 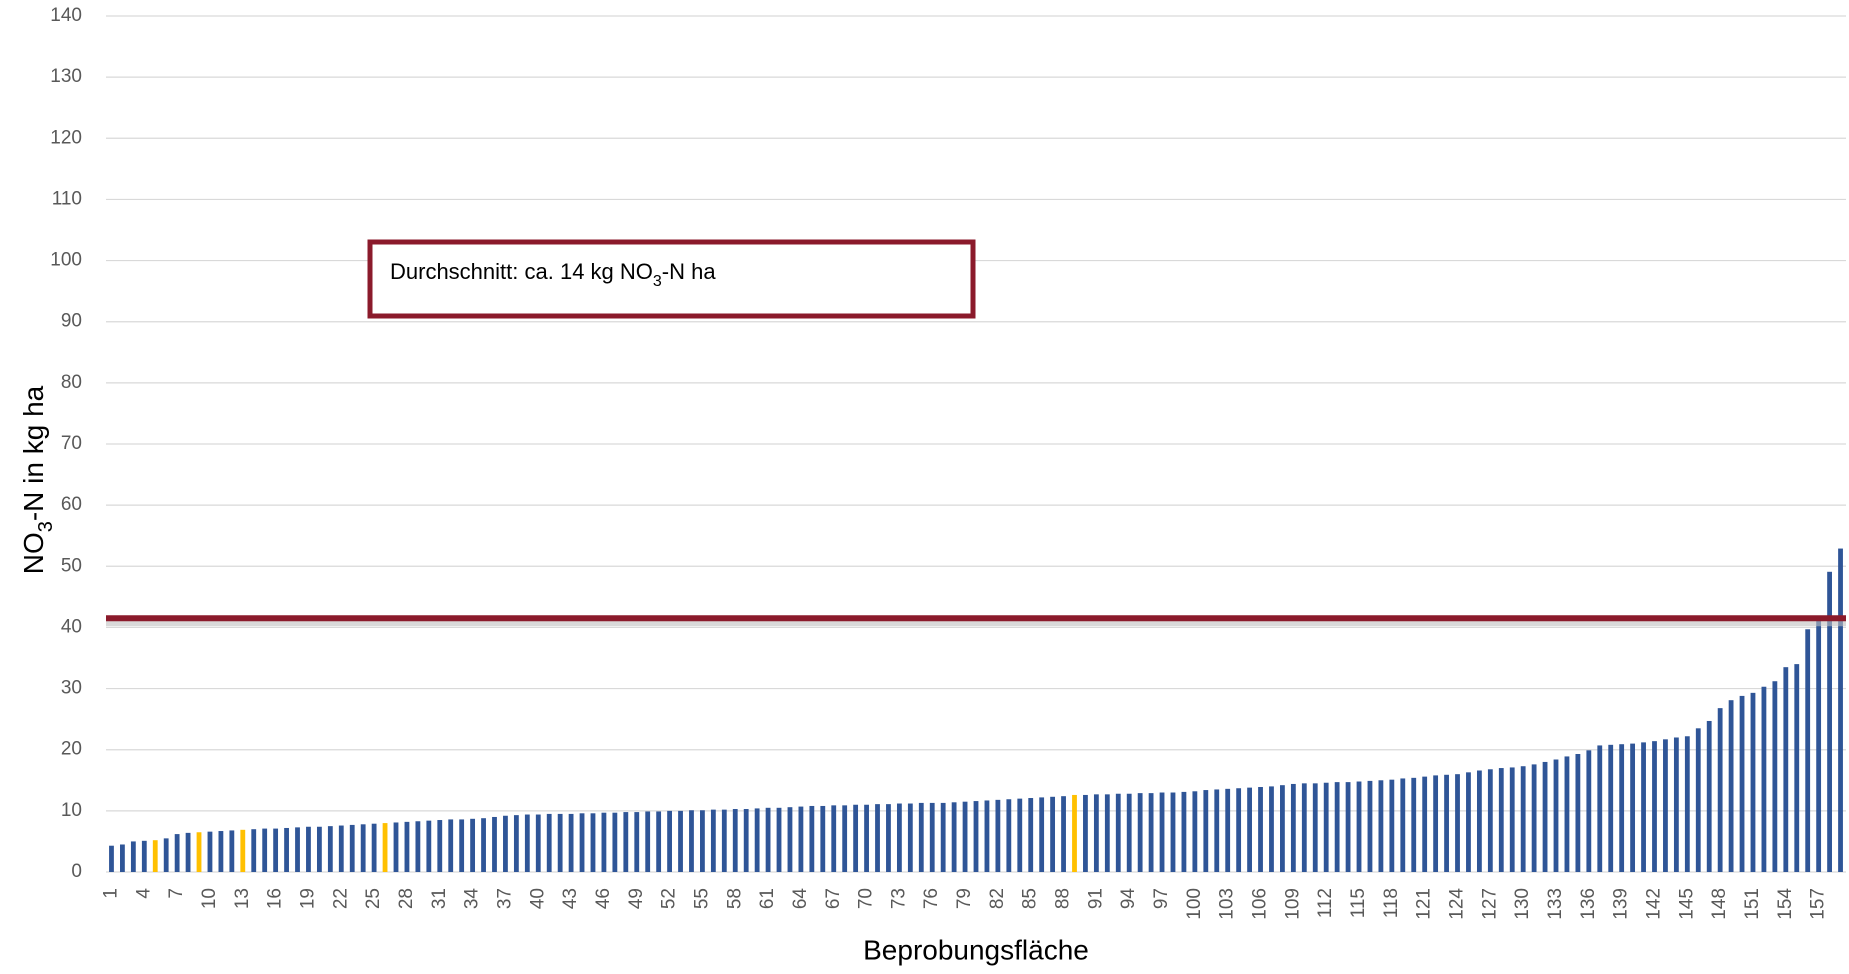 What do you see at coordinates (33, 453) in the screenshot?
I see `y-label-part: -N in kg ha` at bounding box center [33, 453].